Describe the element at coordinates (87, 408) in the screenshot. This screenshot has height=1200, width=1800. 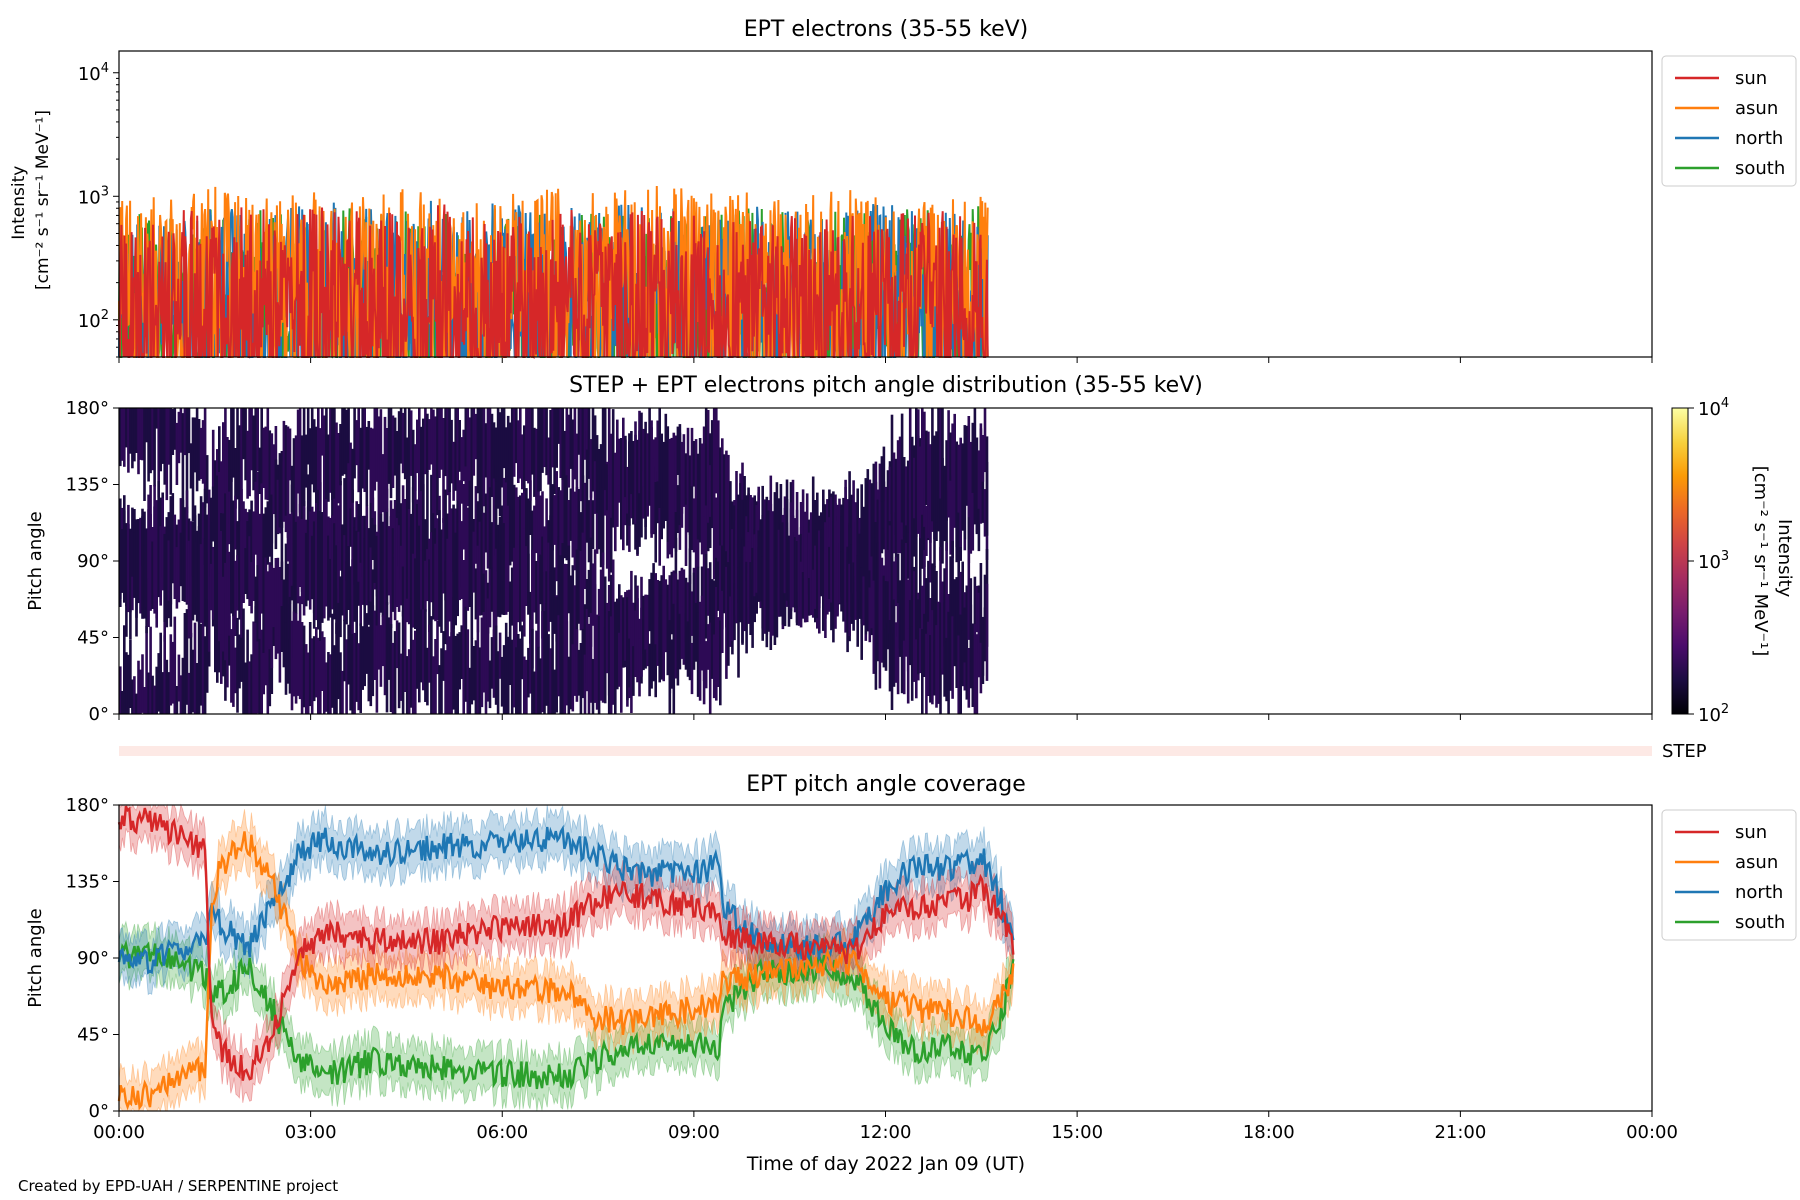
I see `pad-y-tick-label: 180°` at that location.